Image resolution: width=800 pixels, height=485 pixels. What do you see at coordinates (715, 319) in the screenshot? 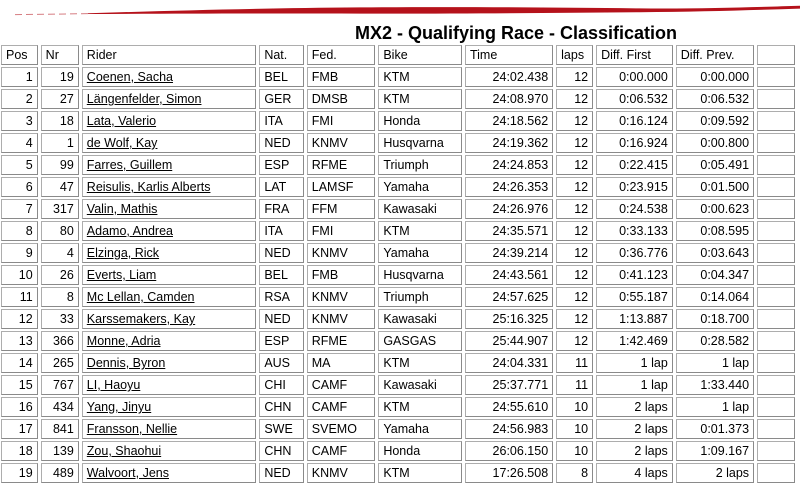
I see `cell-diff-prev: 0:18.700` at bounding box center [715, 319].